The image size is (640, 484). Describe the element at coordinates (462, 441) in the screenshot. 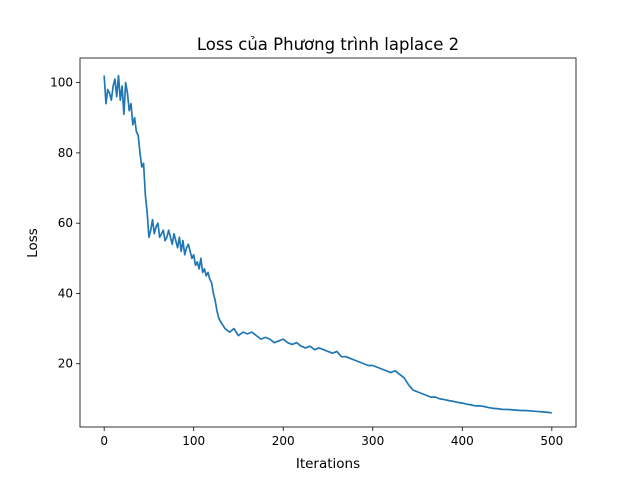

I see `x-tick-label: 400` at that location.